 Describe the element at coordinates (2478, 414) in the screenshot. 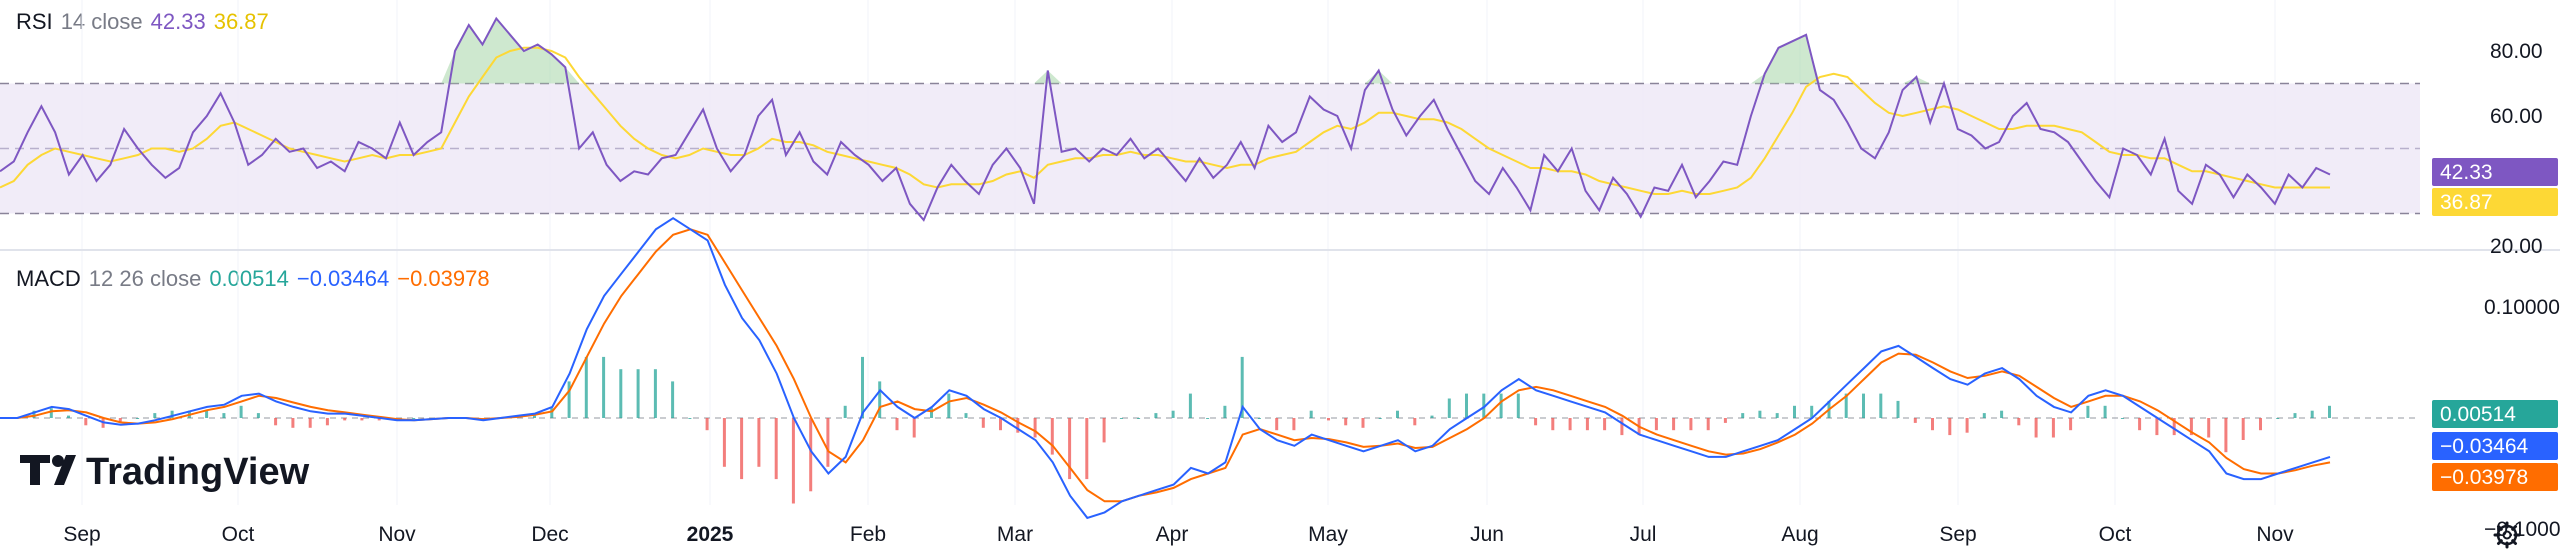

I see `macd-histogram-value-badge-text: 0.00514` at that location.